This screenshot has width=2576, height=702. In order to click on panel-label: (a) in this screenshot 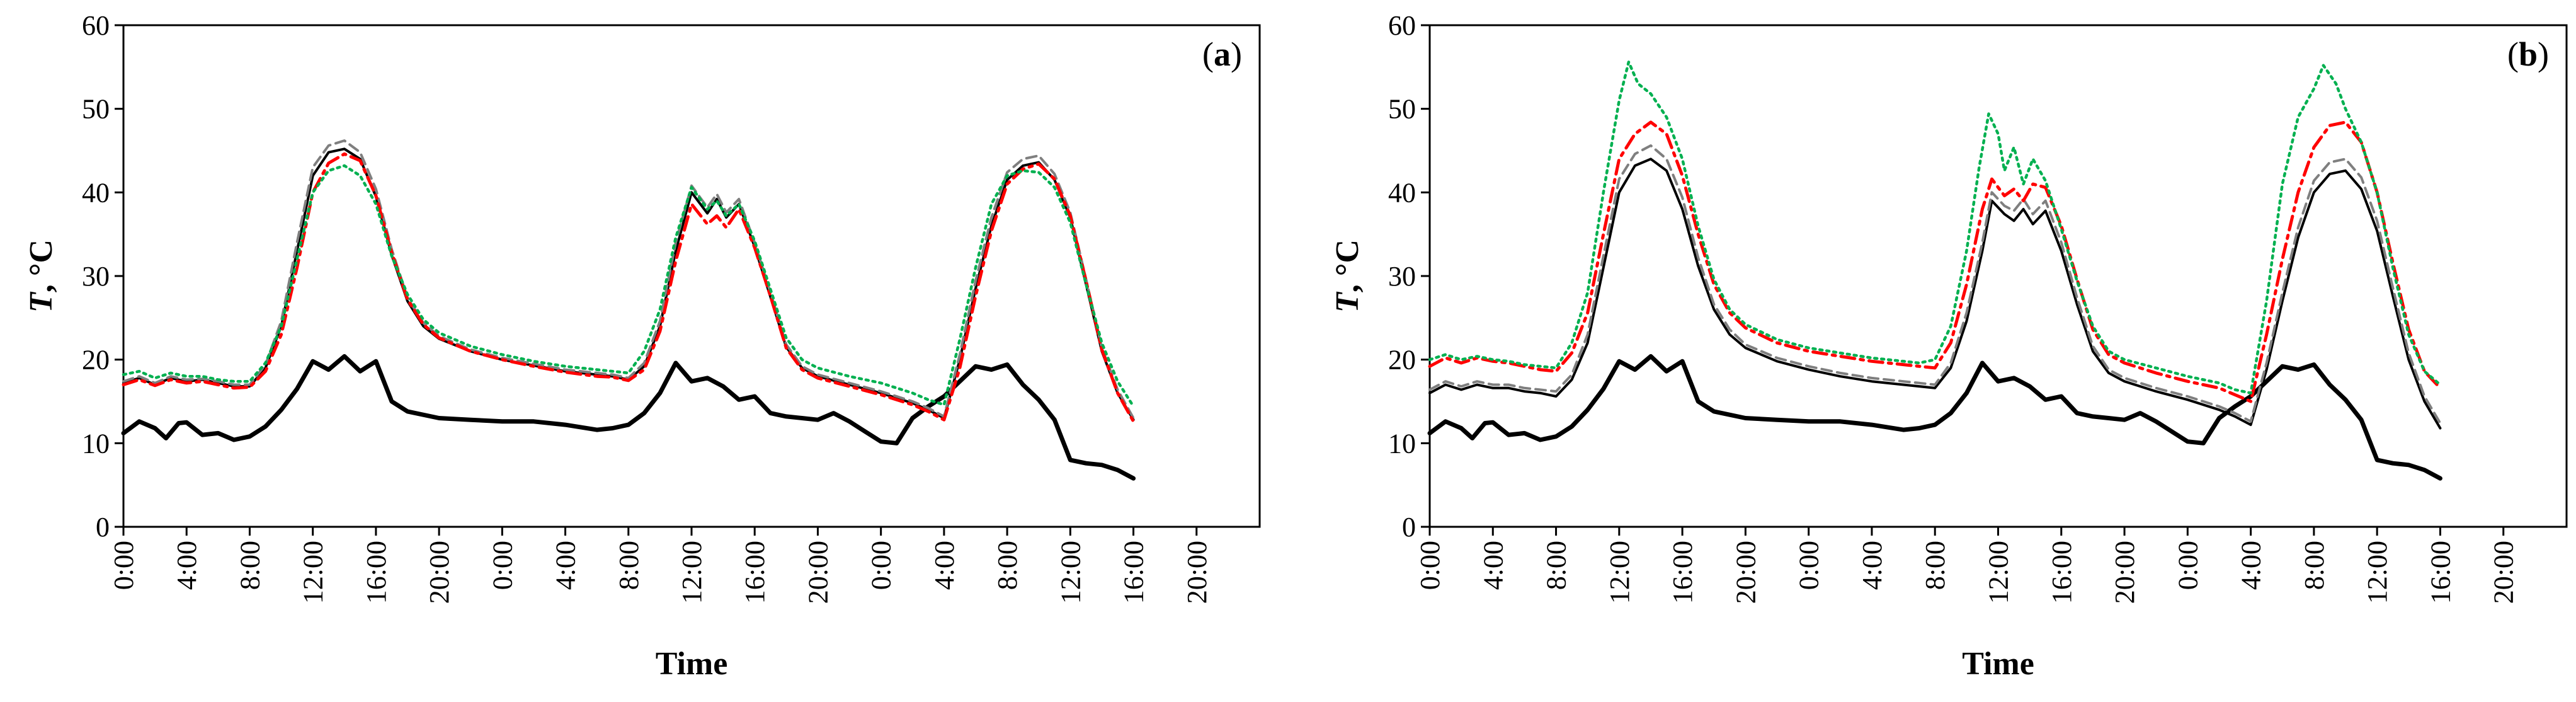, I will do `click(1222, 54)`.